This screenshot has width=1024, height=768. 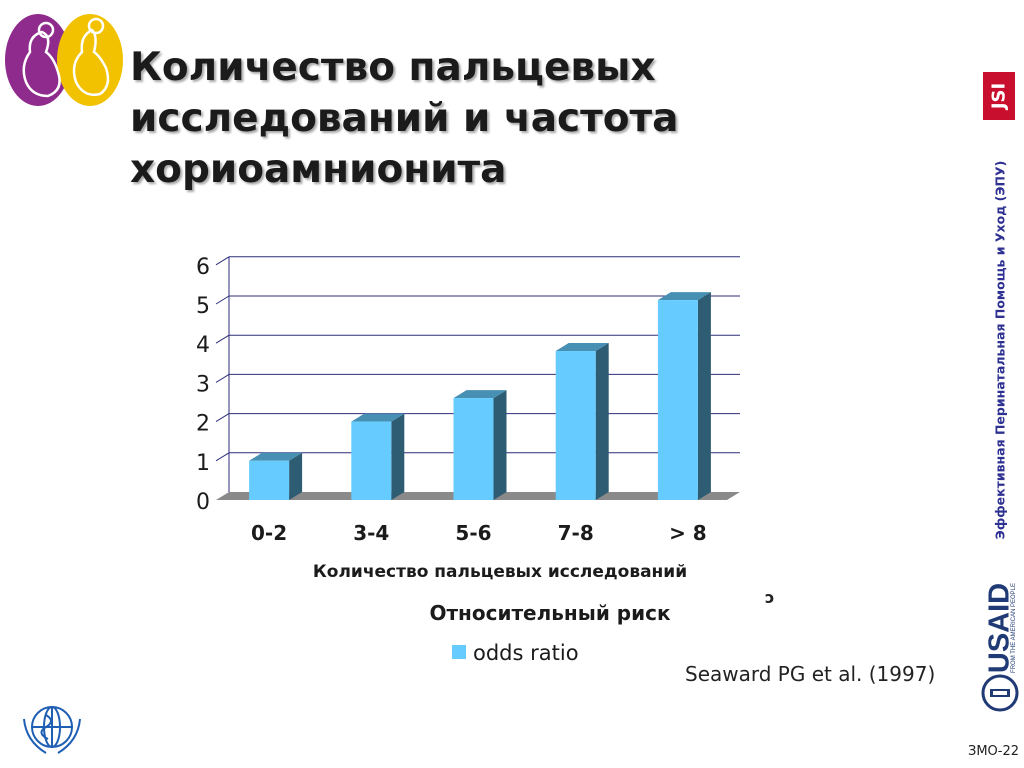 What do you see at coordinates (203, 345) in the screenshot?
I see `y-tick-label: 4` at bounding box center [203, 345].